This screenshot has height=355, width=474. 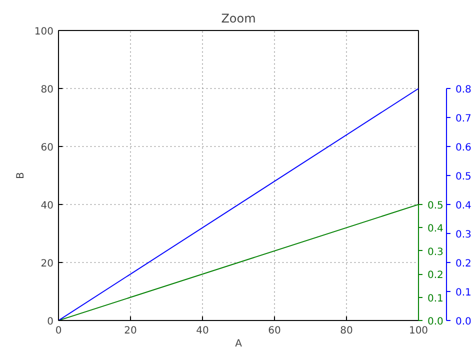 What do you see at coordinates (436, 322) in the screenshot?
I see `y2-tick-label: 0.0` at bounding box center [436, 322].